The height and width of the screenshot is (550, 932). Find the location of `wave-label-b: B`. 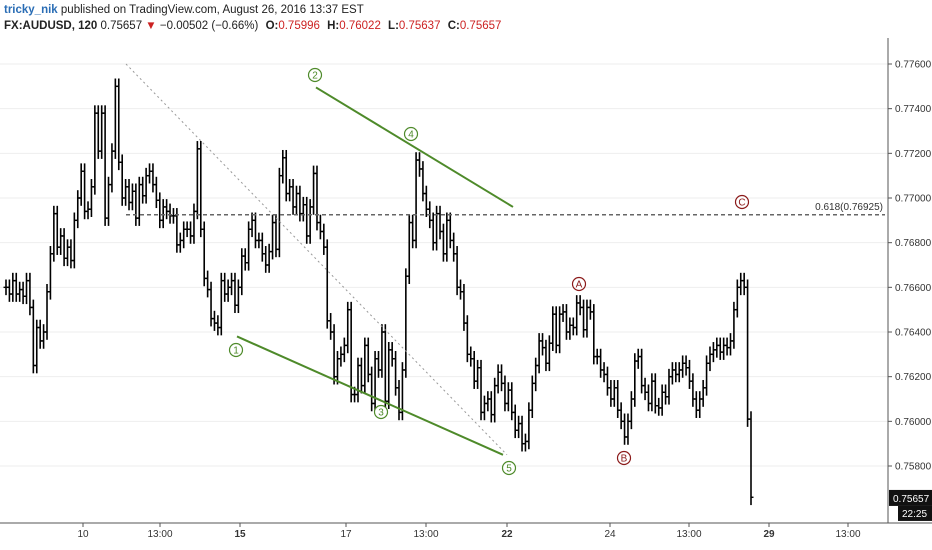

wave-label-b: B is located at coordinates (624, 458).